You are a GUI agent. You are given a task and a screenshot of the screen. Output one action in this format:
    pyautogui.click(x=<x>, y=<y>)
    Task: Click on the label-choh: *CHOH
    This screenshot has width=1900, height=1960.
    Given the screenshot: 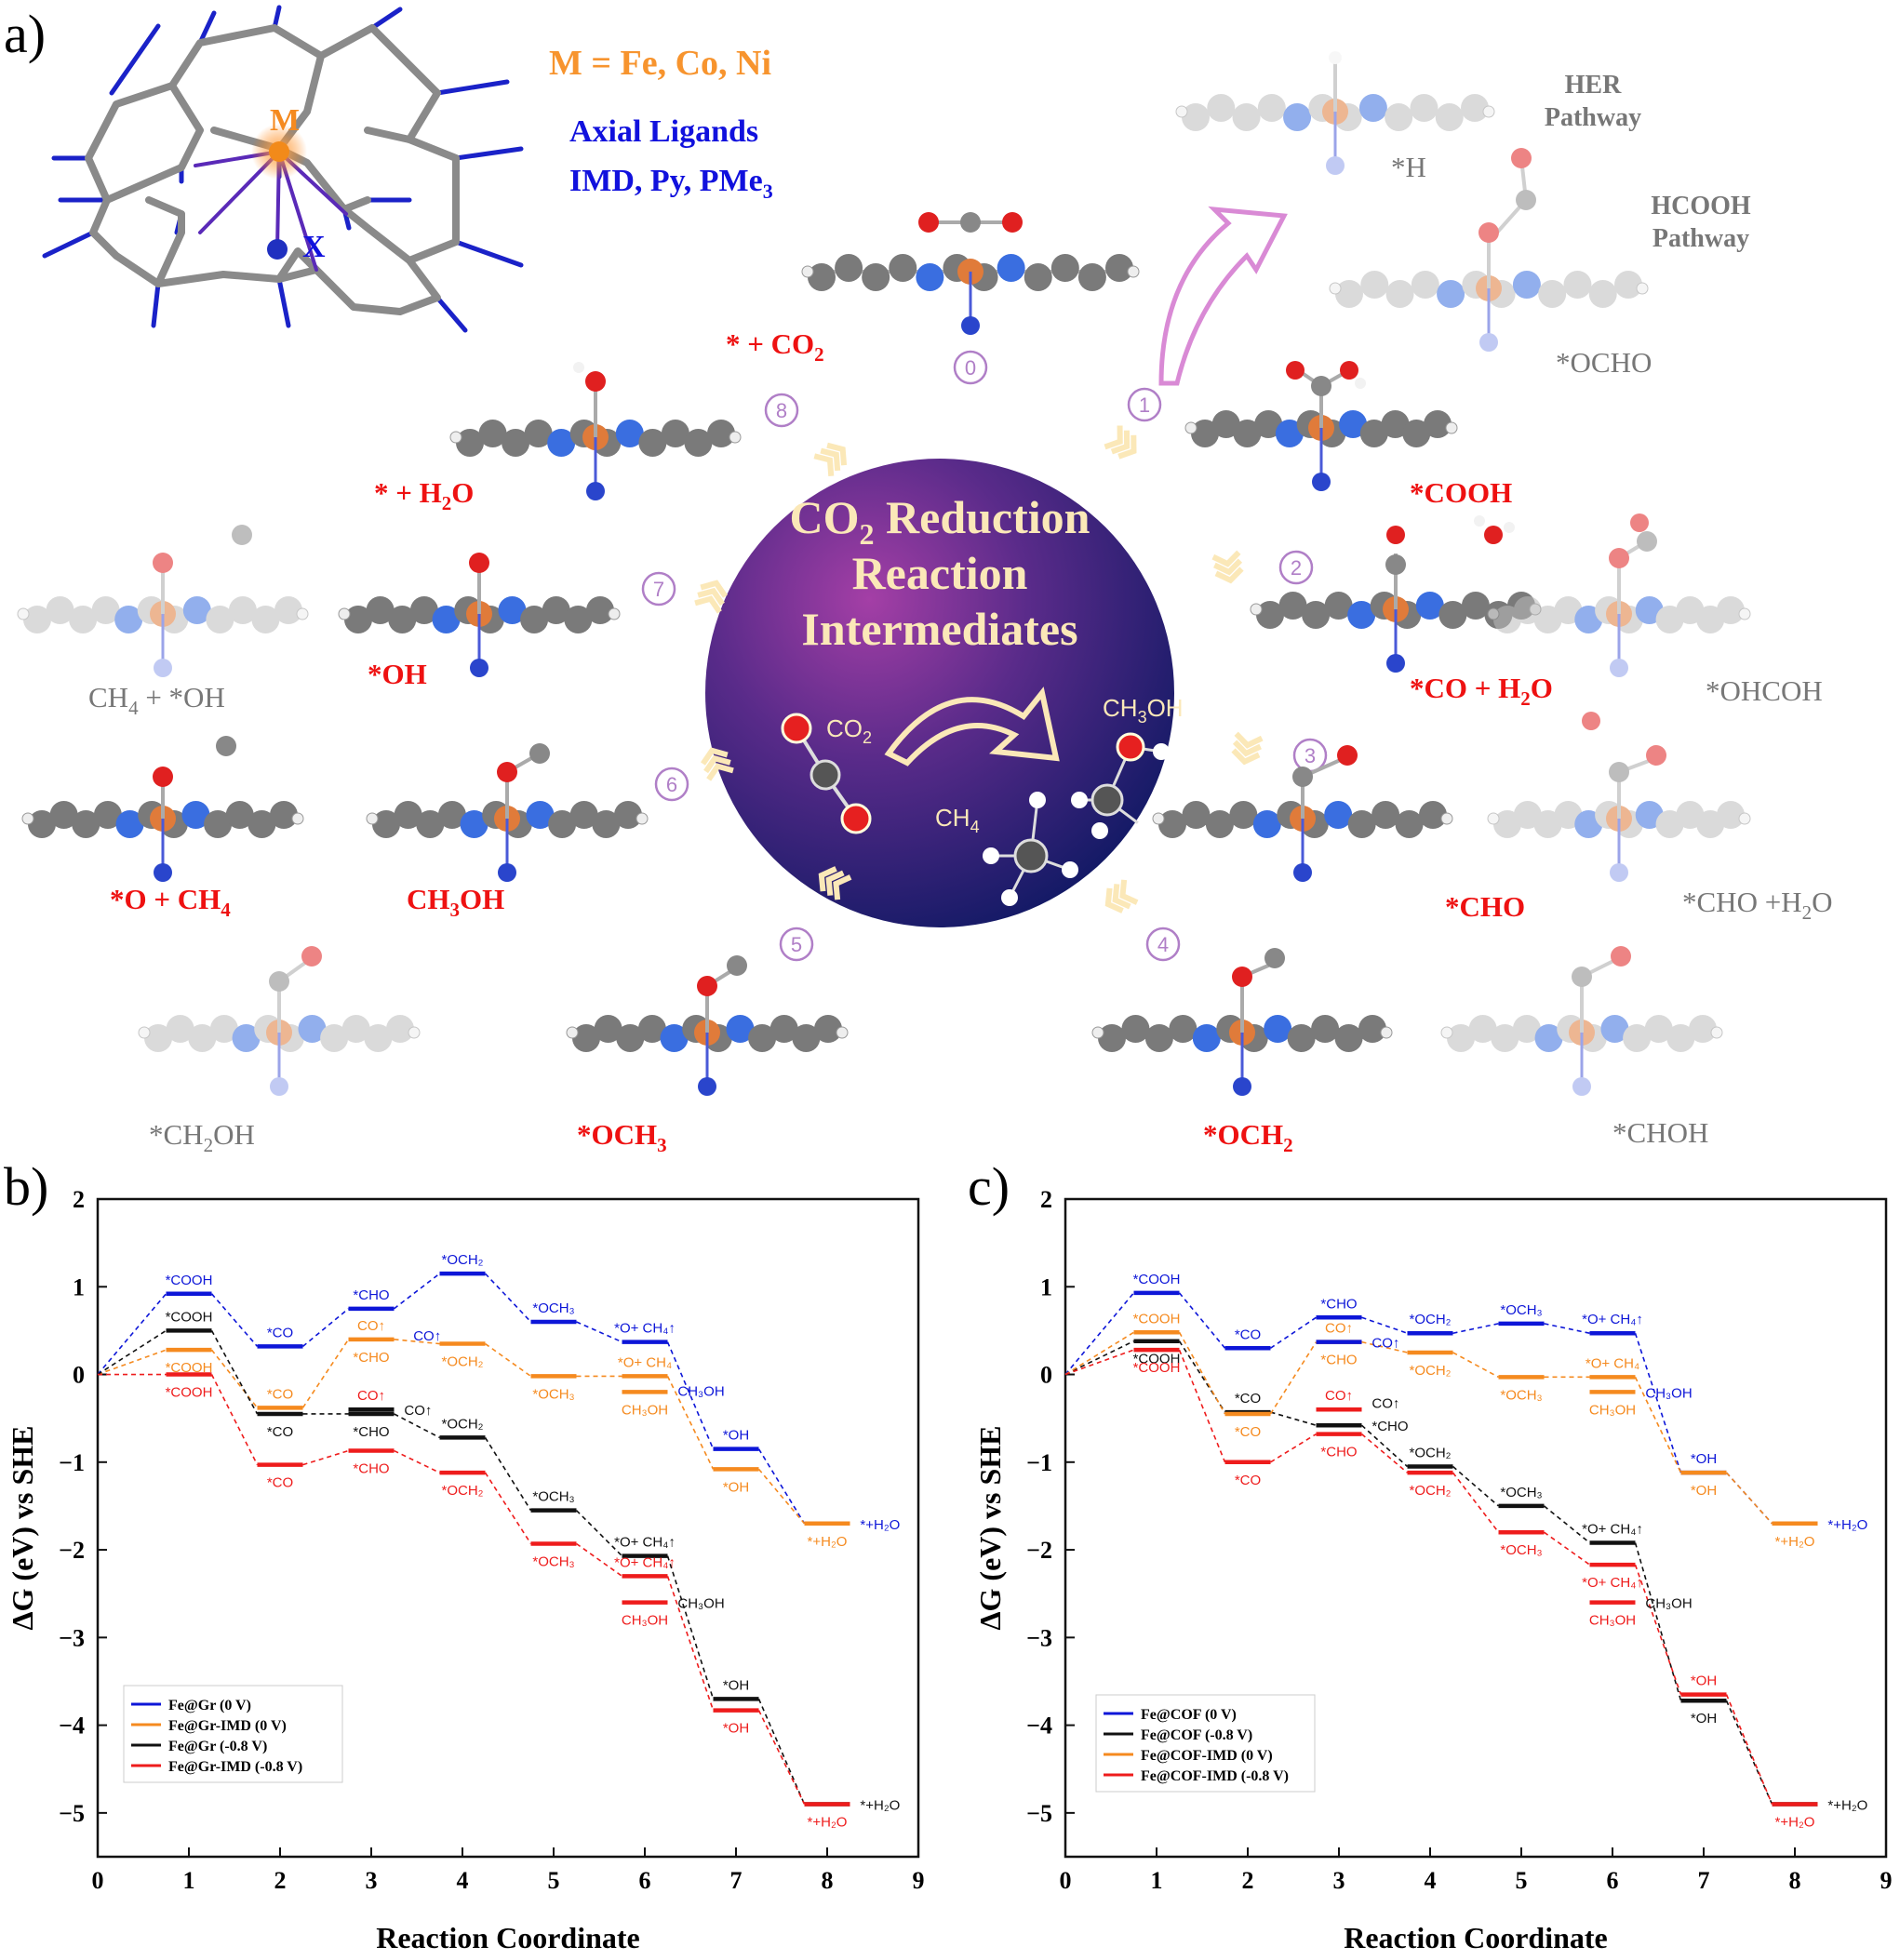 What is the action you would take?
    pyautogui.click(x=1660, y=1132)
    